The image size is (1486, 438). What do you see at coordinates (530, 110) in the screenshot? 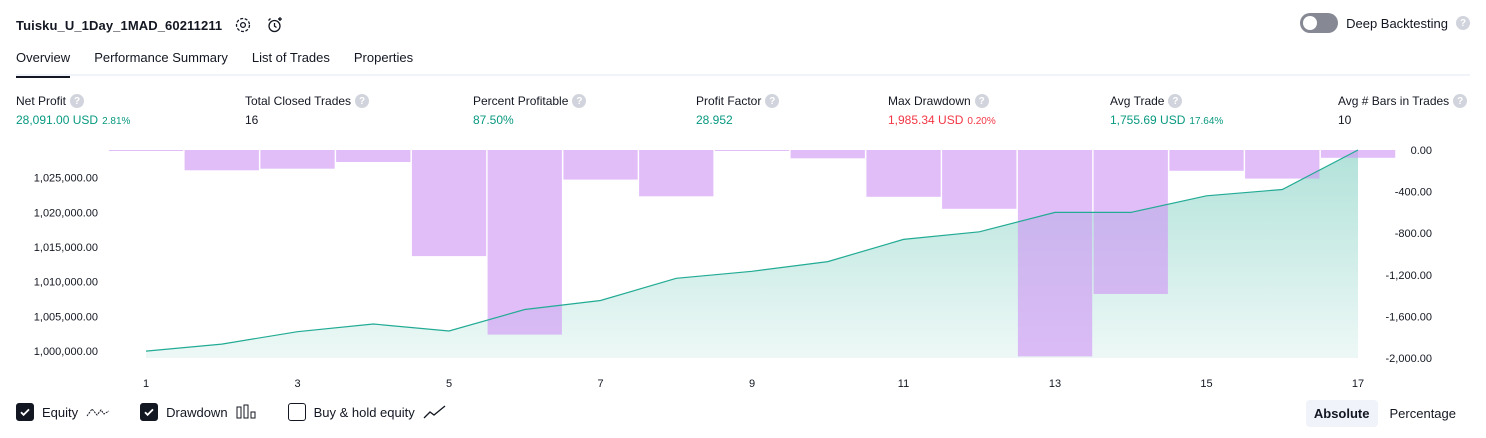
I see `metric-percent-profitable: Percent Profitable? 87.50%` at bounding box center [530, 110].